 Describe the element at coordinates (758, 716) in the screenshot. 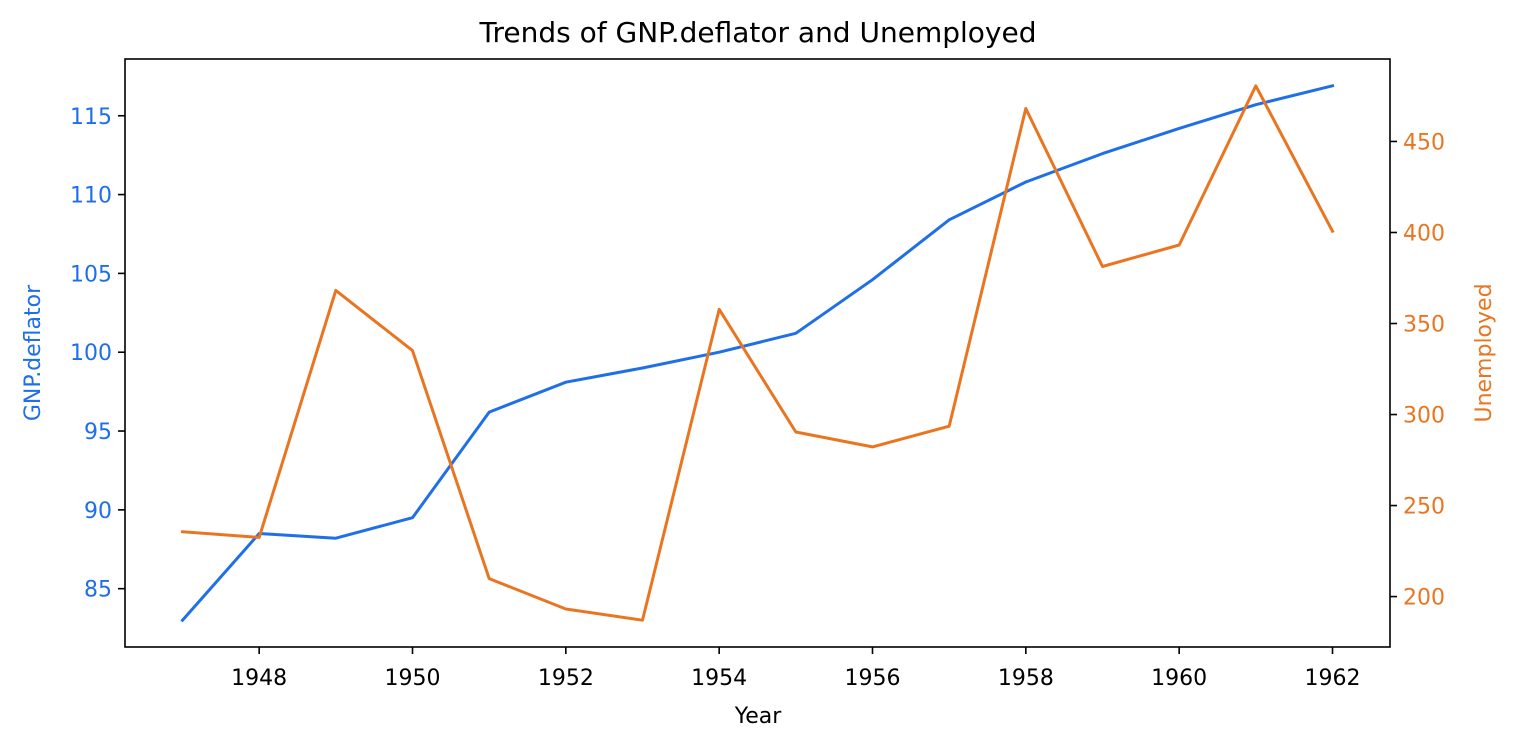

I see `x-axis-title: Year` at that location.